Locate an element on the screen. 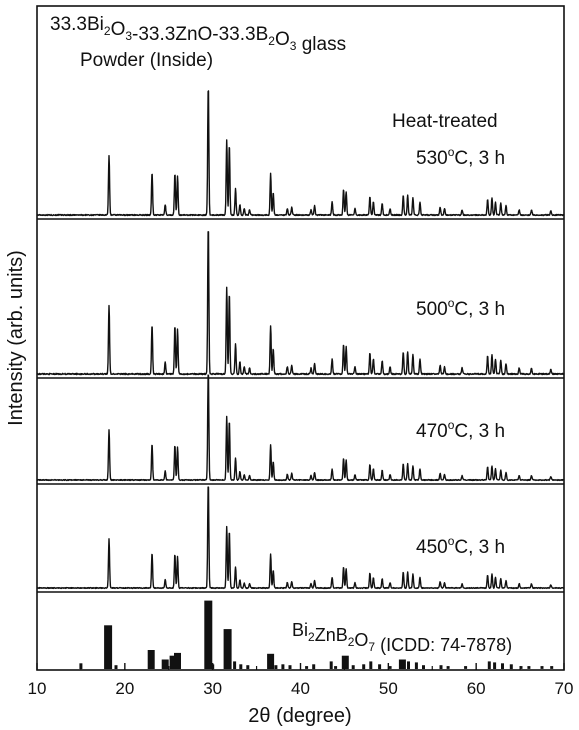  y-axis-title: Intensity (arb. units) is located at coordinates (16, 338).